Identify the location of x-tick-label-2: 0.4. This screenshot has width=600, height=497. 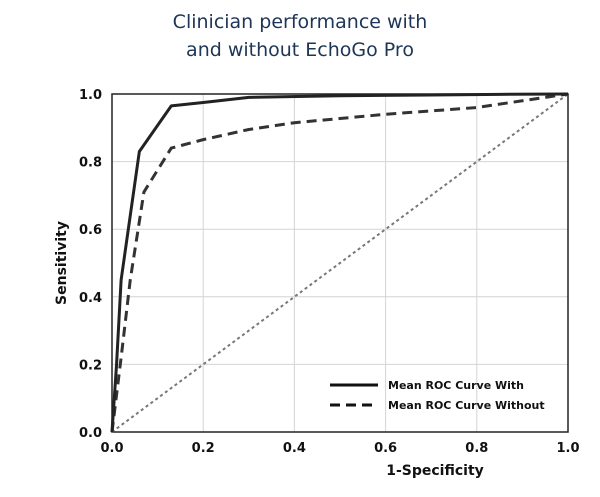
(294, 448).